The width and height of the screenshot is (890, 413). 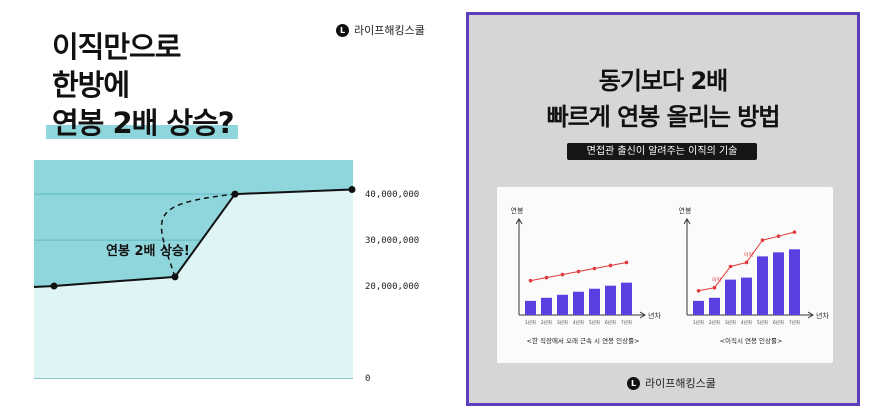 What do you see at coordinates (367, 379) in the screenshot?
I see `chart-ytick-label: 0` at bounding box center [367, 379].